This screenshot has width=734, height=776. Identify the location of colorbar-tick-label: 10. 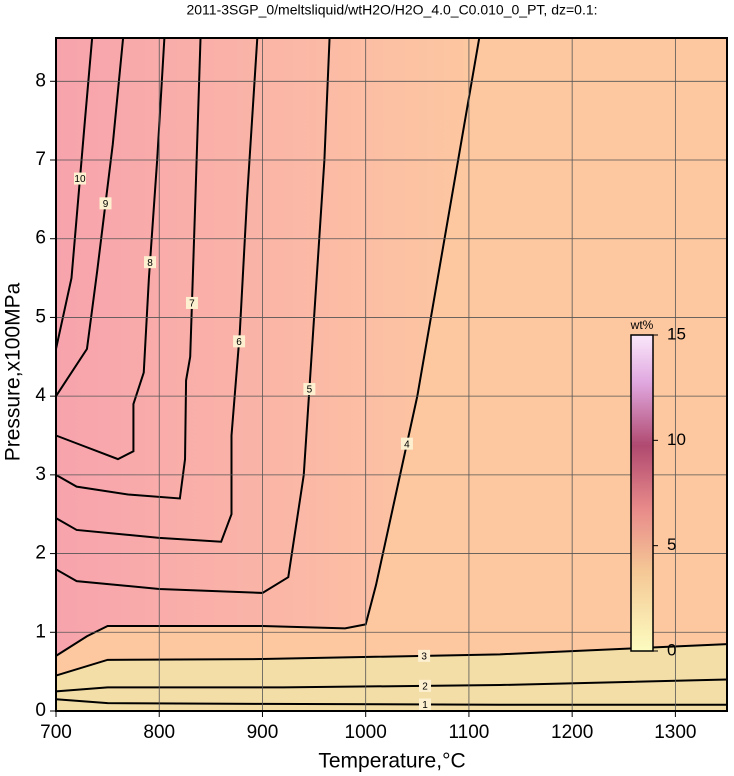
(676, 439).